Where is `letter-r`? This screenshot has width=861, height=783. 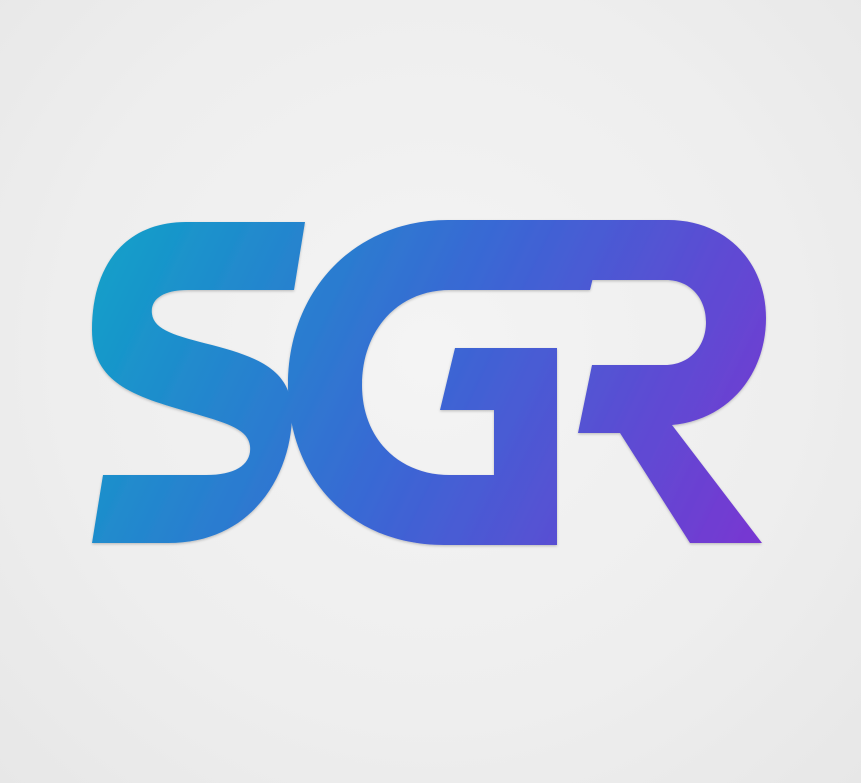
letter-r is located at coordinates (672, 381).